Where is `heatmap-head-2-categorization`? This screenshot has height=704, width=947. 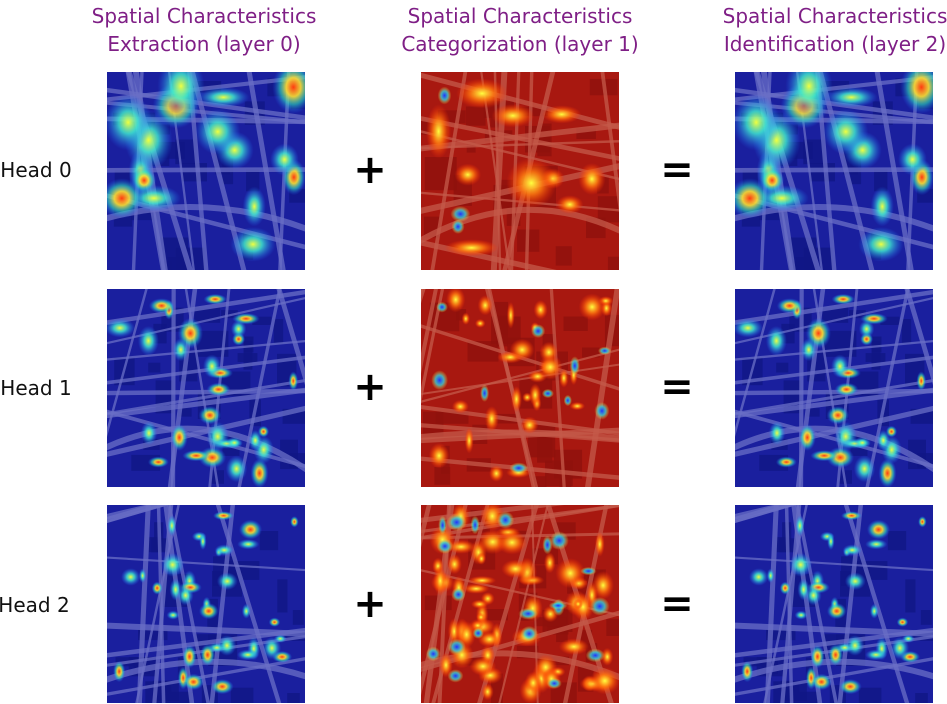
heatmap-head-2-categorization is located at coordinates (520, 604).